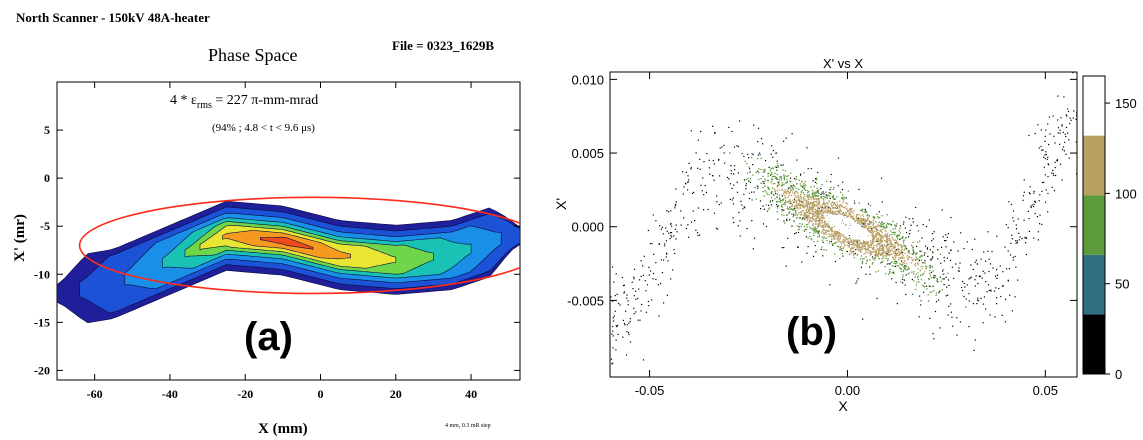 The image size is (1143, 440). Describe the element at coordinates (471, 394) in the screenshot. I see `x-tick-label: 40` at that location.